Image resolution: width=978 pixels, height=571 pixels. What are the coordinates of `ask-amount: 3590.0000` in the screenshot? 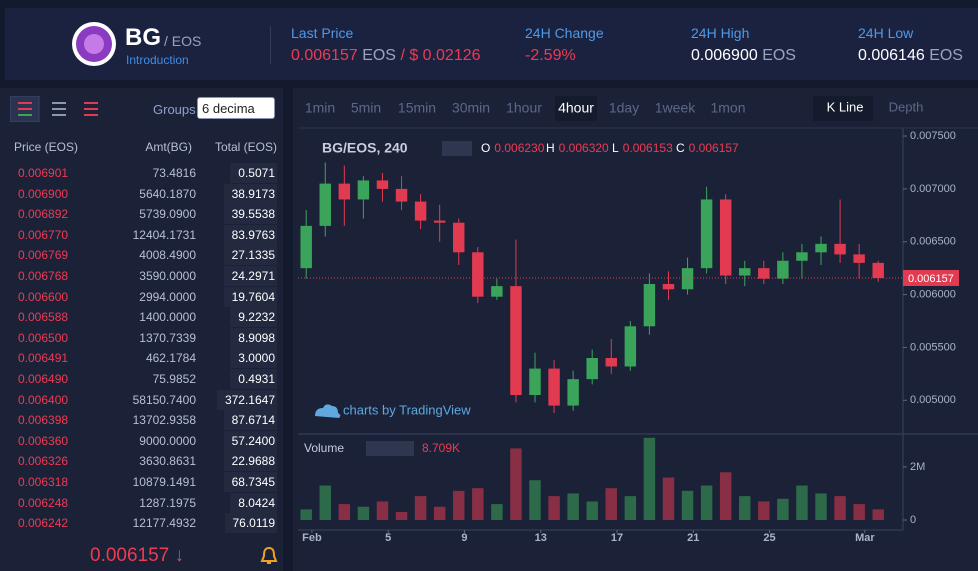 It's located at (167, 276).